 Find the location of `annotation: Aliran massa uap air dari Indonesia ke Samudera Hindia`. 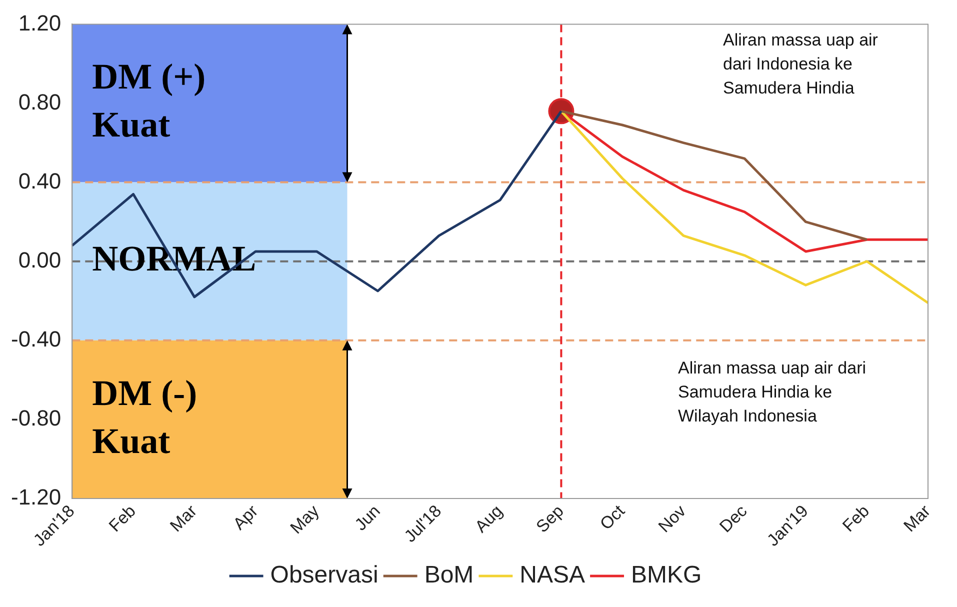

annotation: Aliran massa uap air dari Indonesia ke Samudera Hindia is located at coordinates (800, 64).